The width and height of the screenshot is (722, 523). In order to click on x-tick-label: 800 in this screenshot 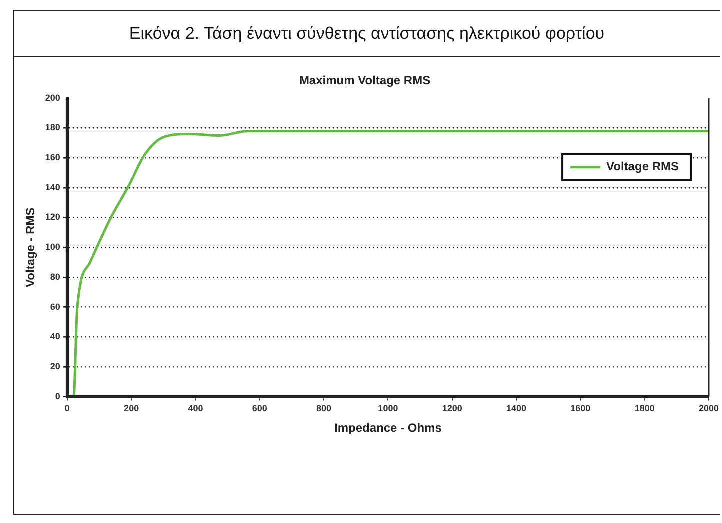, I will do `click(324, 409)`.